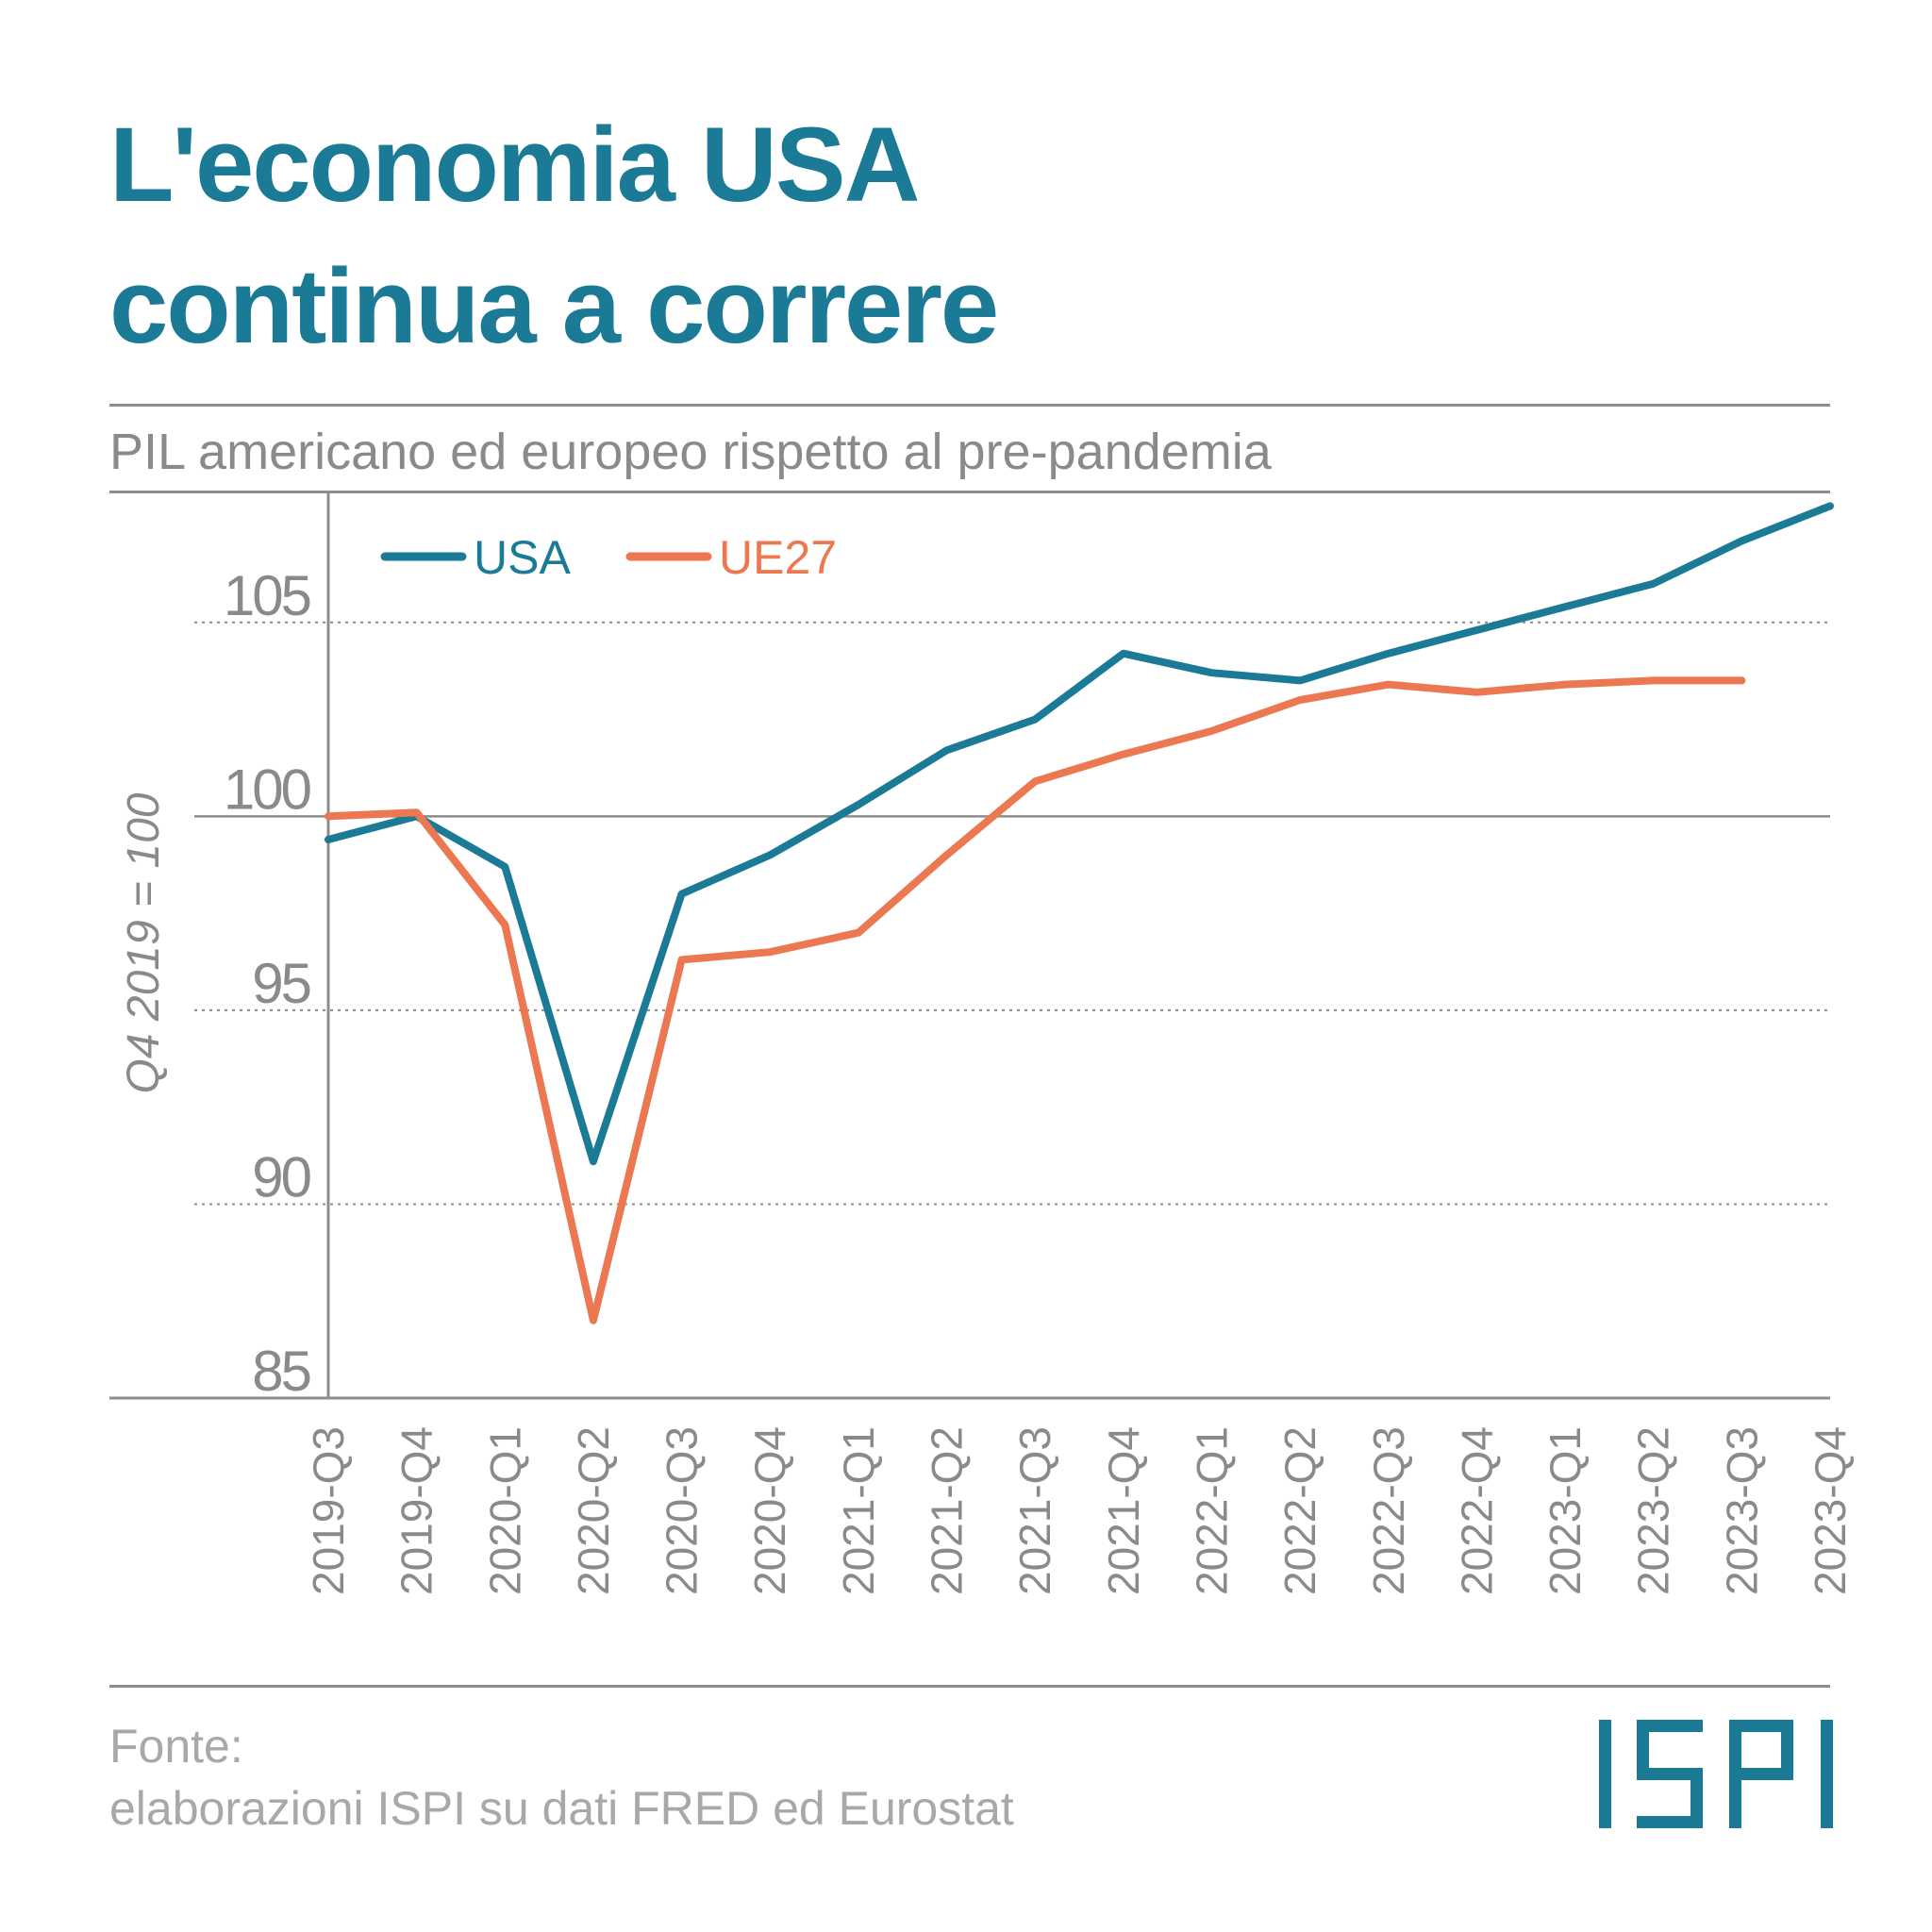  Describe the element at coordinates (514, 165) in the screenshot. I see `chart-title-line-1: L'economia USA` at that location.